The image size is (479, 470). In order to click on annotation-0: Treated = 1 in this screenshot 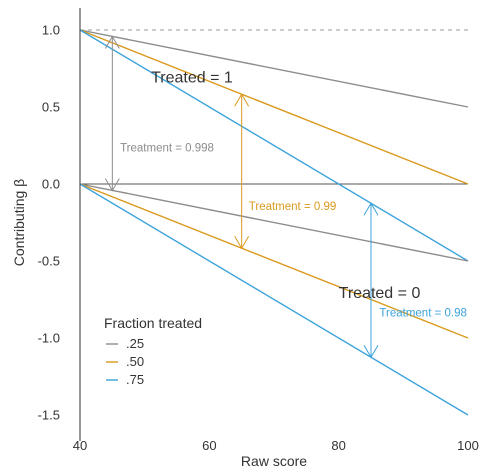, I will do `click(192, 77)`.